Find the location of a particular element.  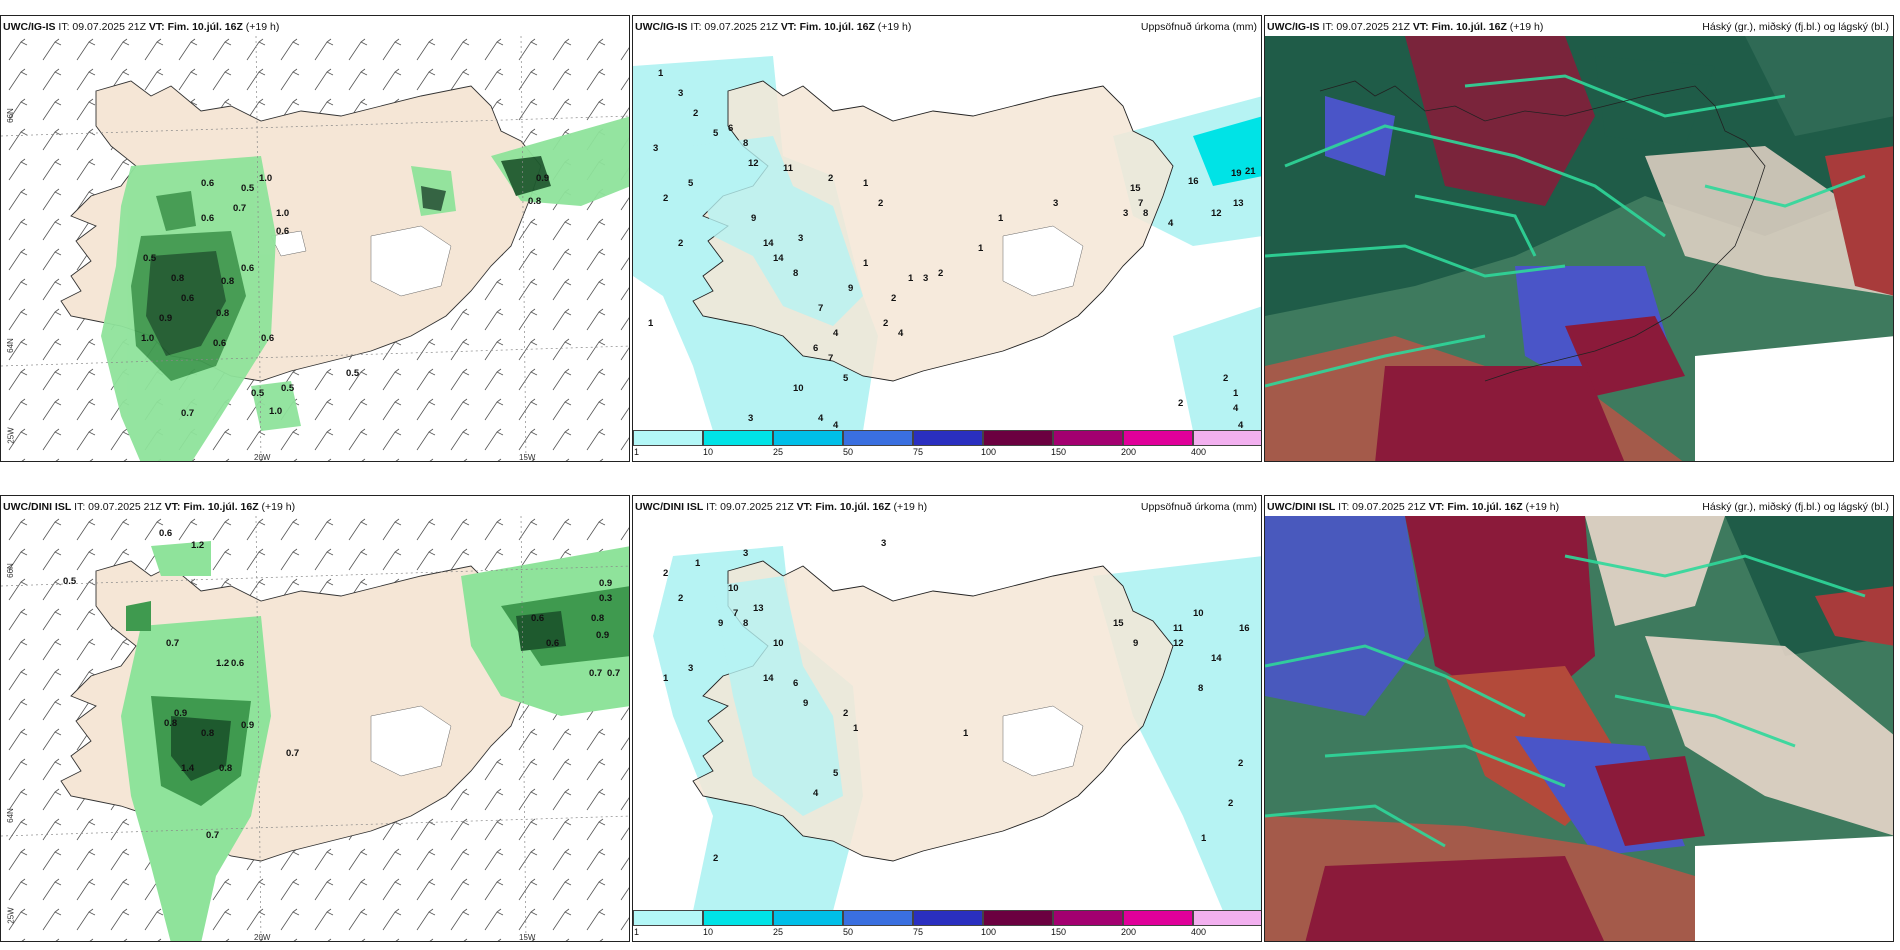

lat-label-64n: 64N is located at coordinates (10, 345).